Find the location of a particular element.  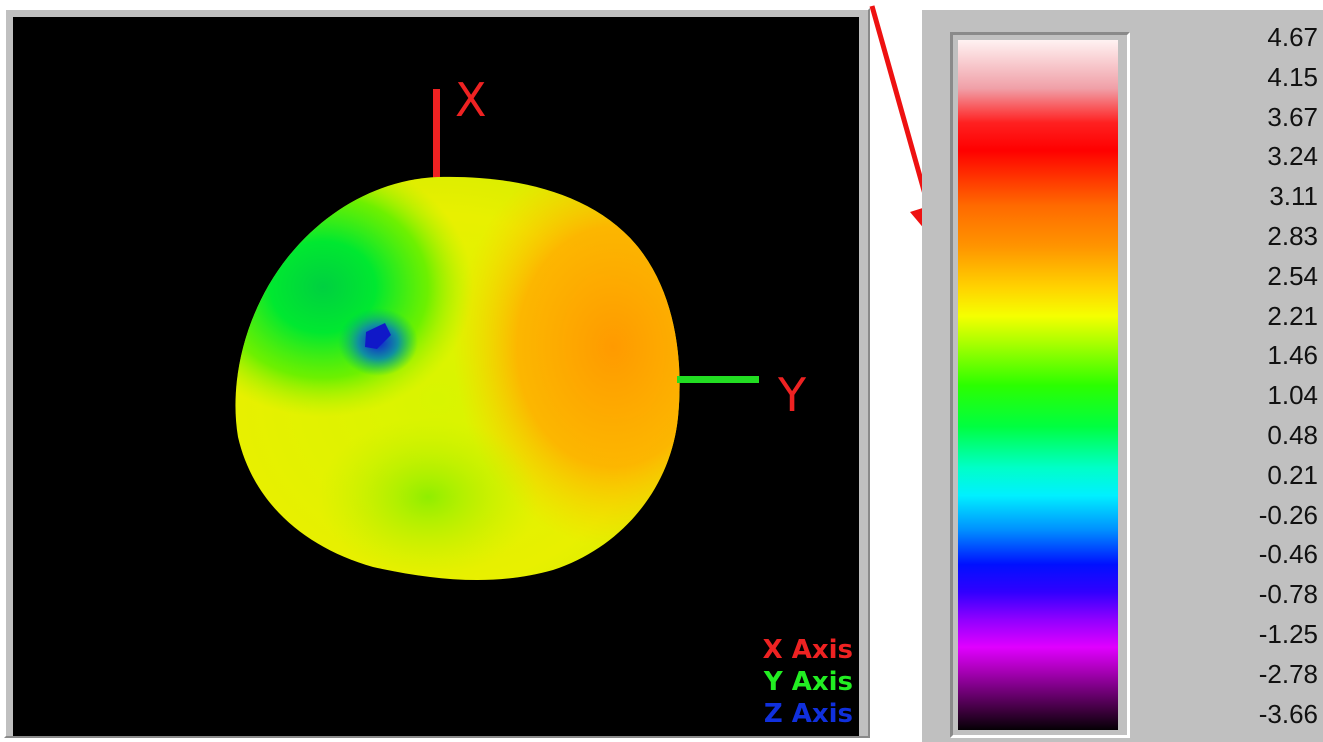

scale-value: 2.21 is located at coordinates (1292, 315).